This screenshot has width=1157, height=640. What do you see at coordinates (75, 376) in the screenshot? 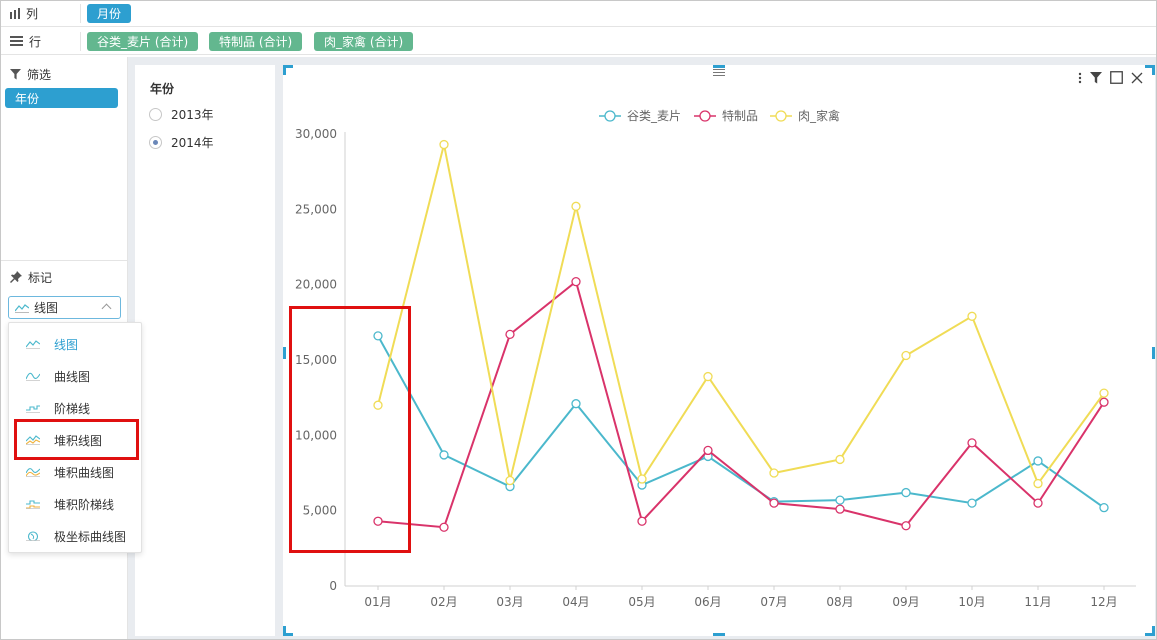
I see `mark-option-curve: 曲线图` at bounding box center [75, 376].